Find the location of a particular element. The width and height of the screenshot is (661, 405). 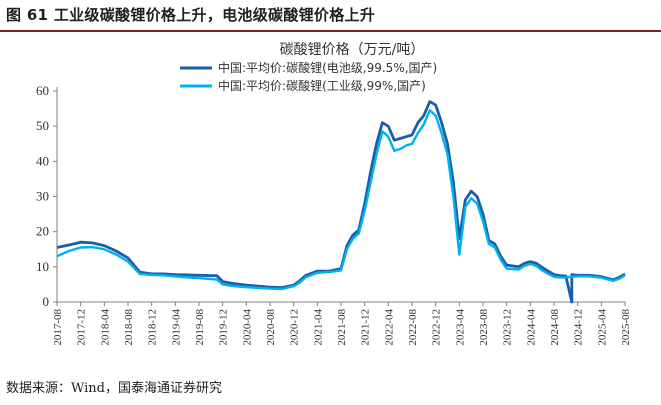

x-tick-label: 2019-08 is located at coordinates (200, 327).